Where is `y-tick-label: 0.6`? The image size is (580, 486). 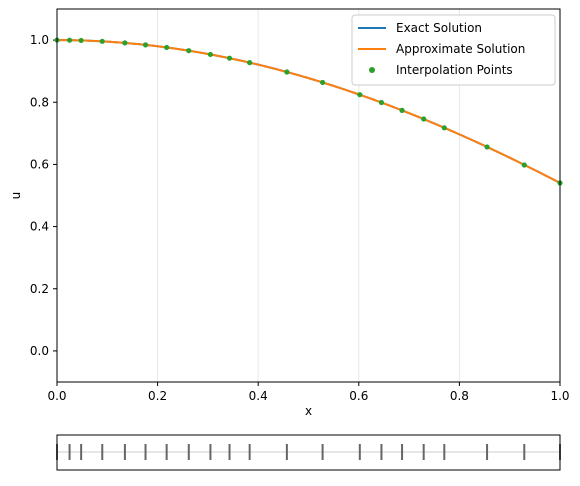
y-tick-label: 0.6 is located at coordinates (39, 164).